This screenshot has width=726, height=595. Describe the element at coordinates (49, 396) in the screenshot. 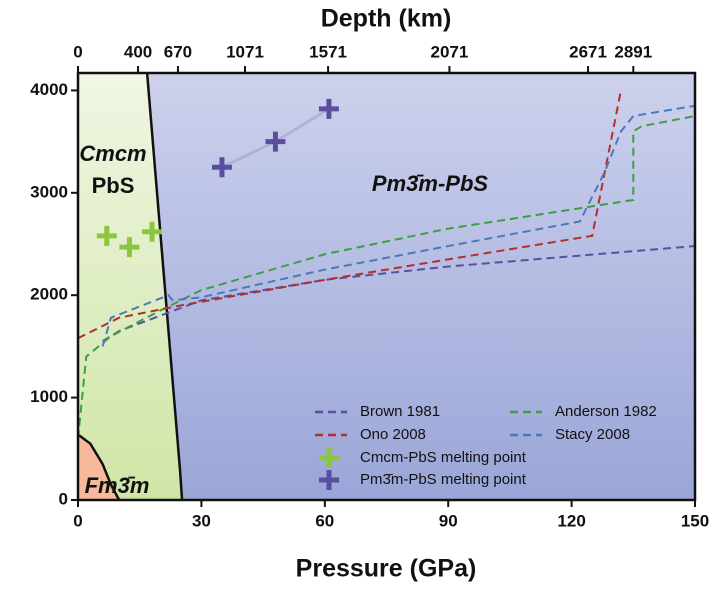

I see `y-tick-label: 1000` at that location.